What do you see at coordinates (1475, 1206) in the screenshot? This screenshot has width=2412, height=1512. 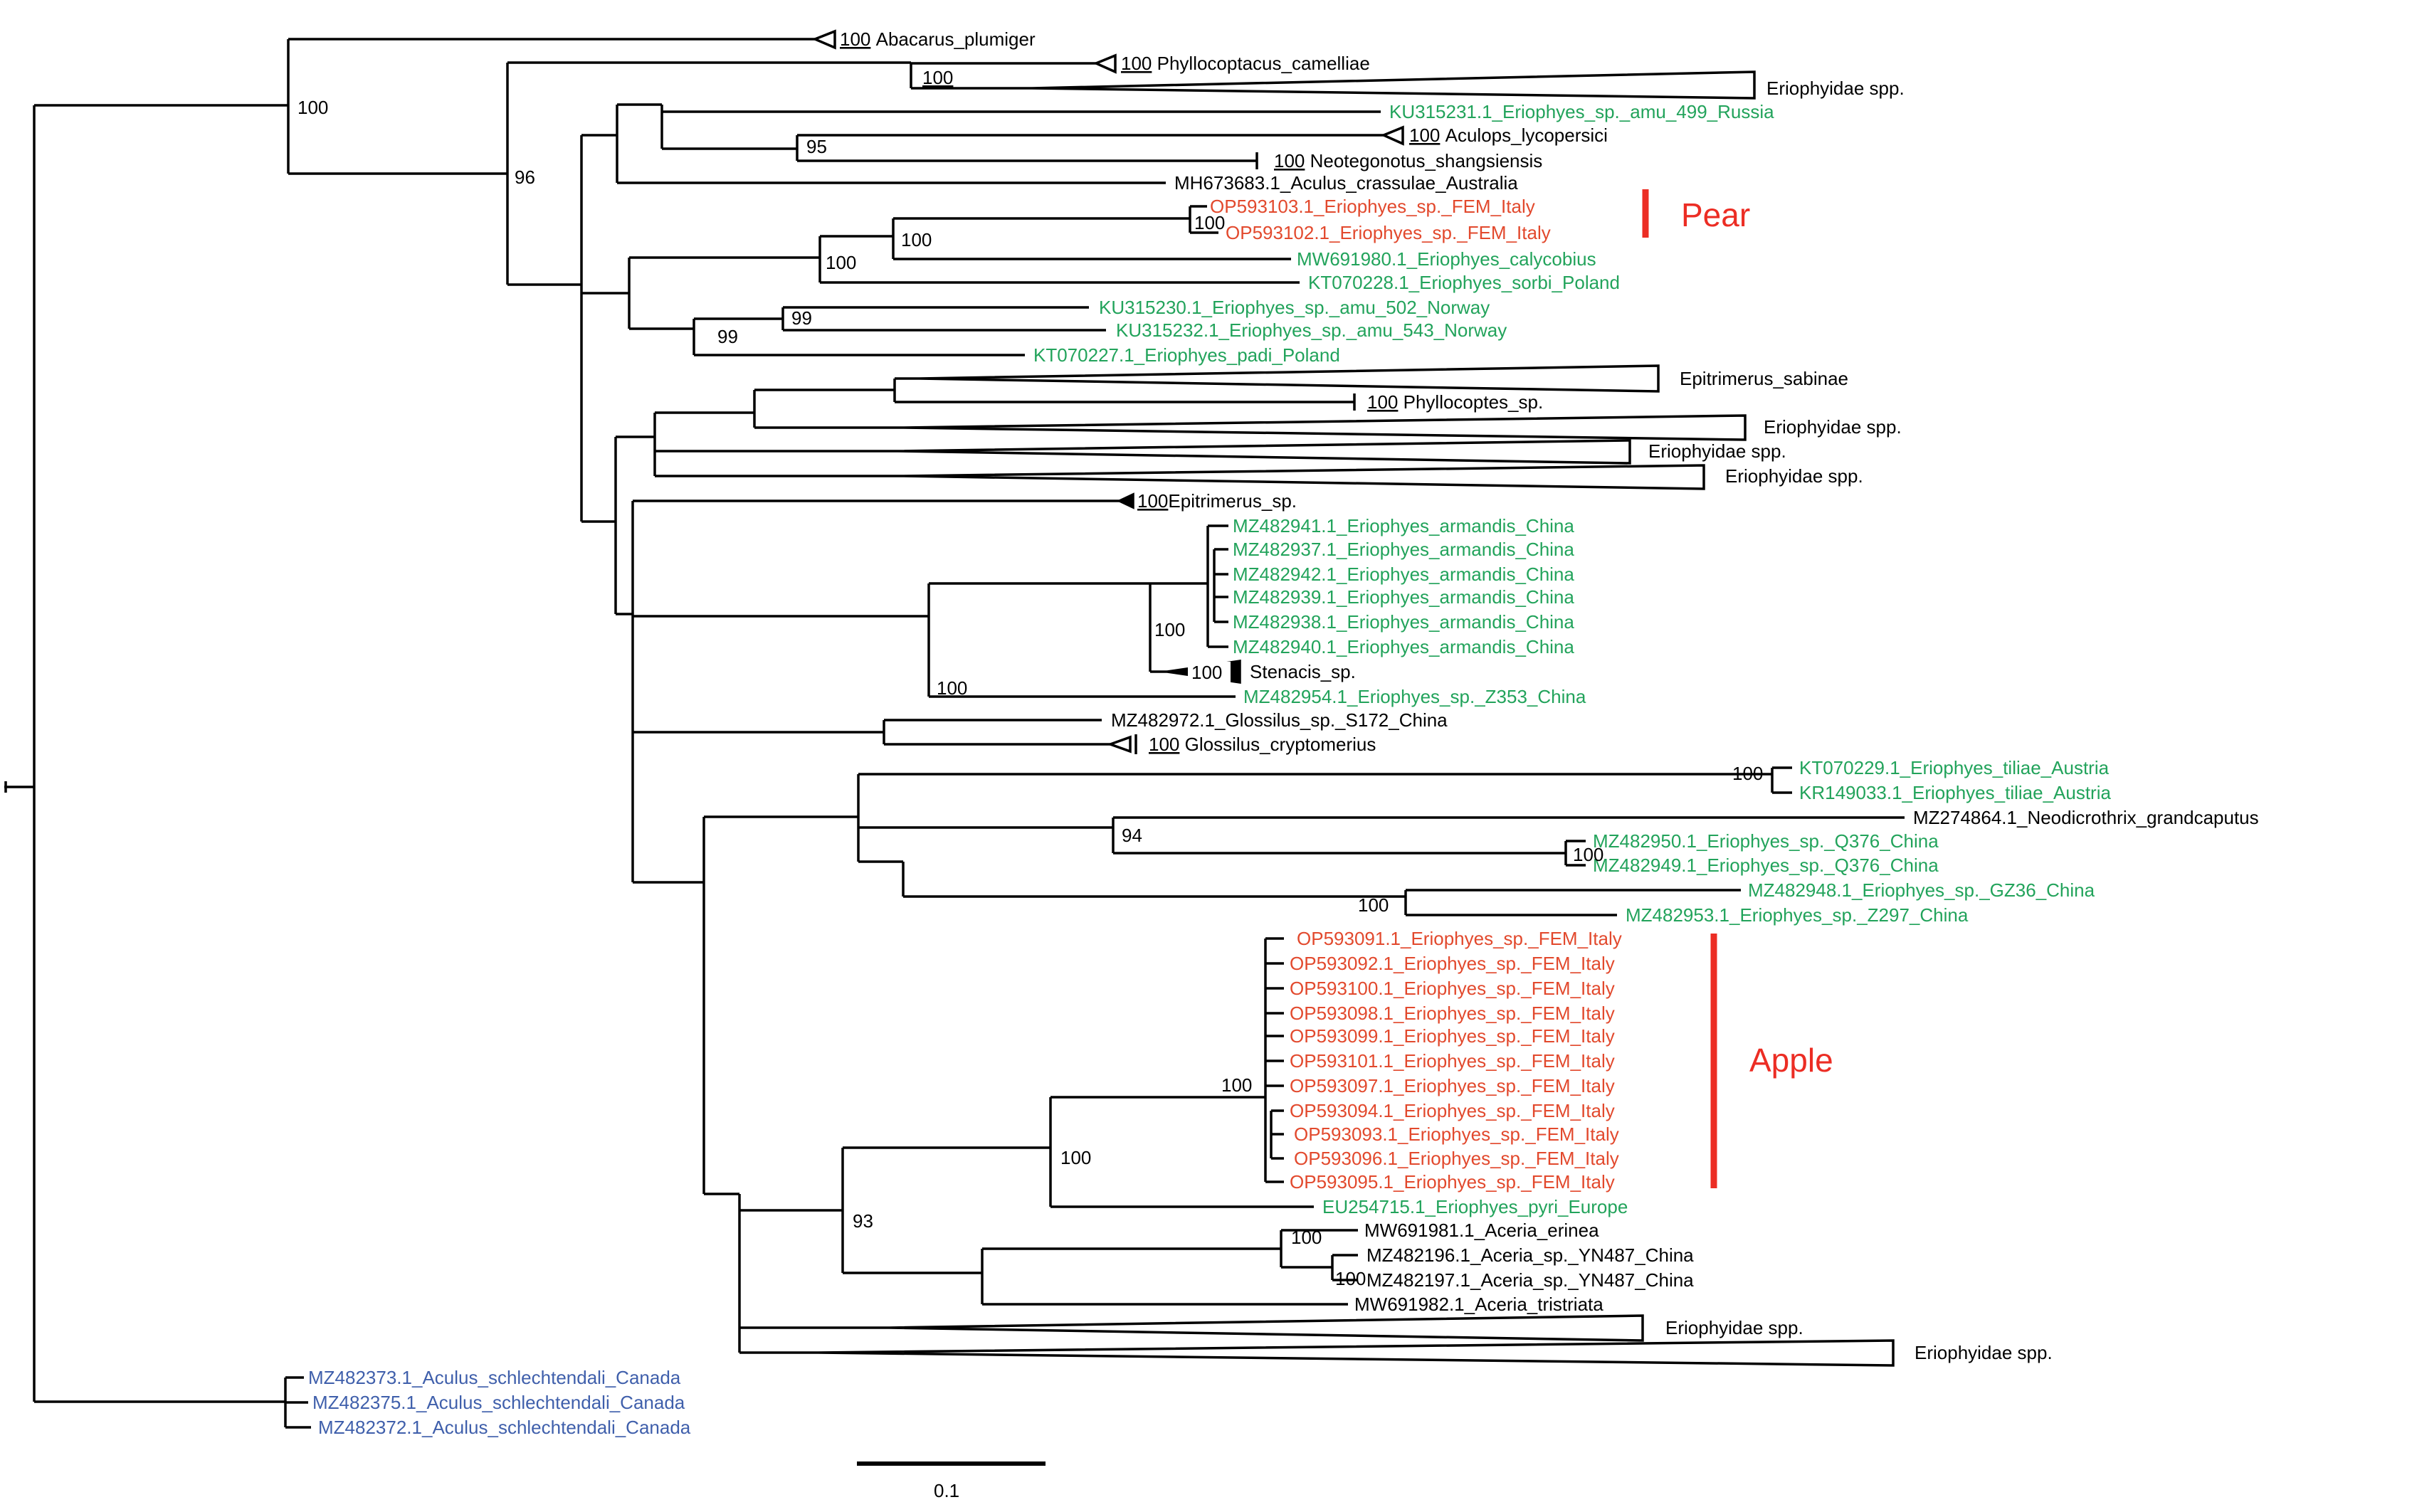 I see `tip-label: EU254715.1_Eriophyes_pyri_Europe` at bounding box center [1475, 1206].